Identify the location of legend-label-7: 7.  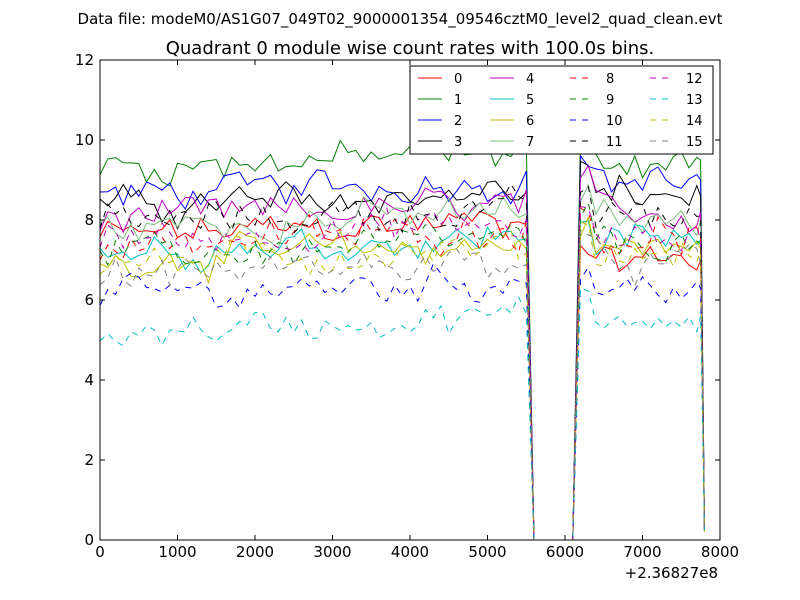
(530, 142).